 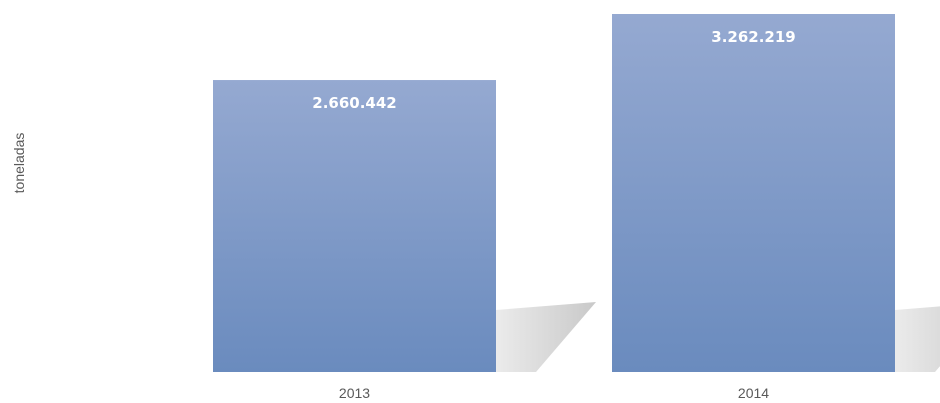 I want to click on y-axis-label: toneladas, so click(x=19, y=163).